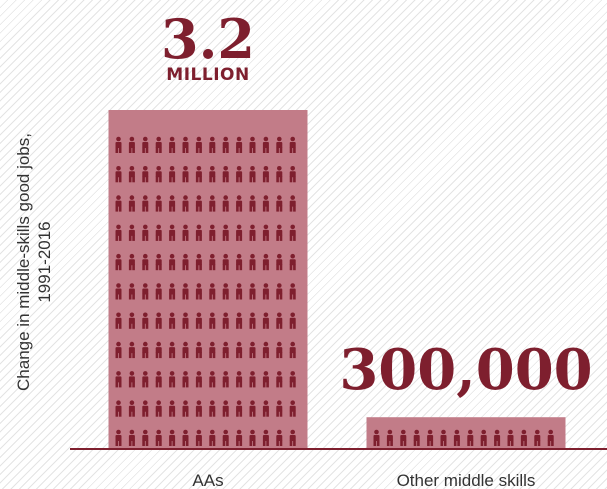  What do you see at coordinates (207, 75) in the screenshot?
I see `value-label-aas-unit: MILLION` at bounding box center [207, 75].